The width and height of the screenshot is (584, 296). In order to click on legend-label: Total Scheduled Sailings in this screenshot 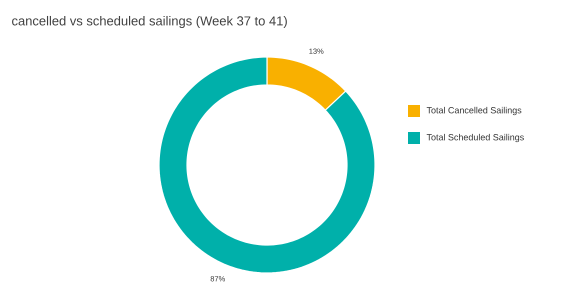, I will do `click(475, 138)`.